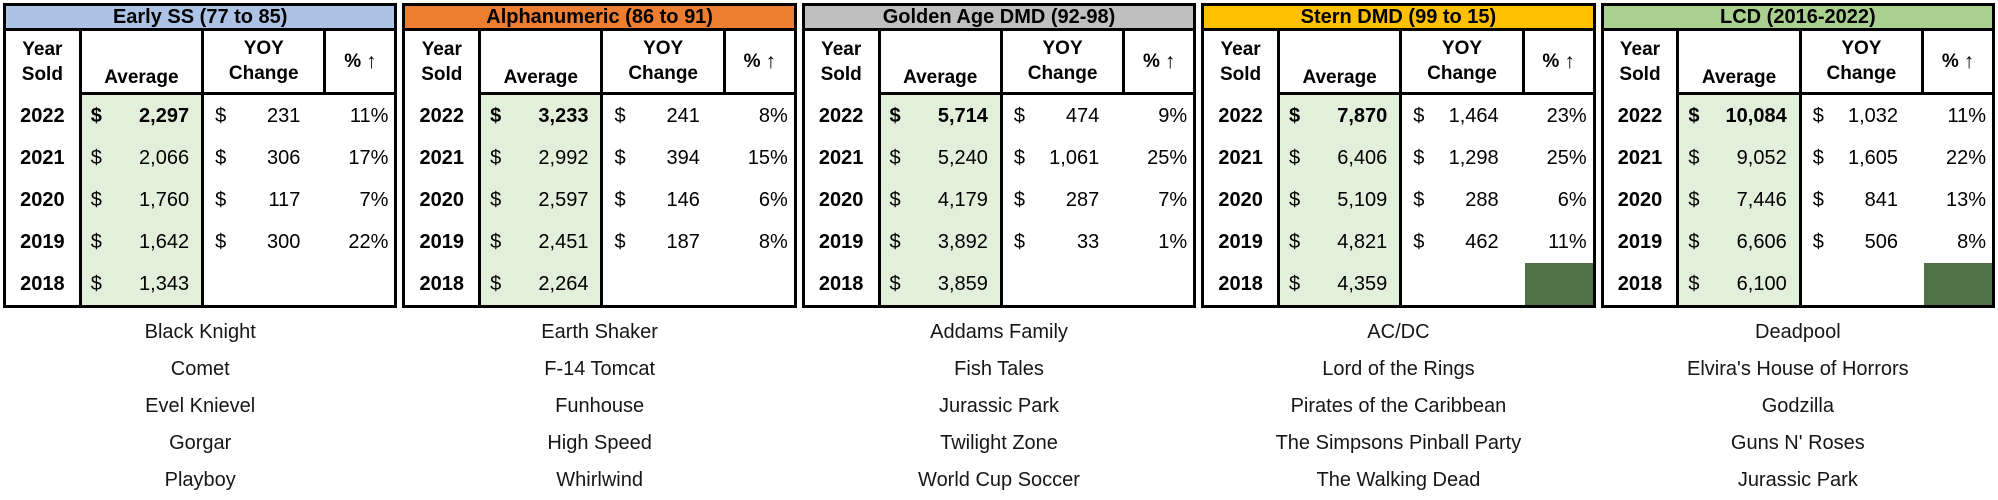  Describe the element at coordinates (265, 158) in the screenshot. I see `yoy-change-cell: $ 306` at that location.